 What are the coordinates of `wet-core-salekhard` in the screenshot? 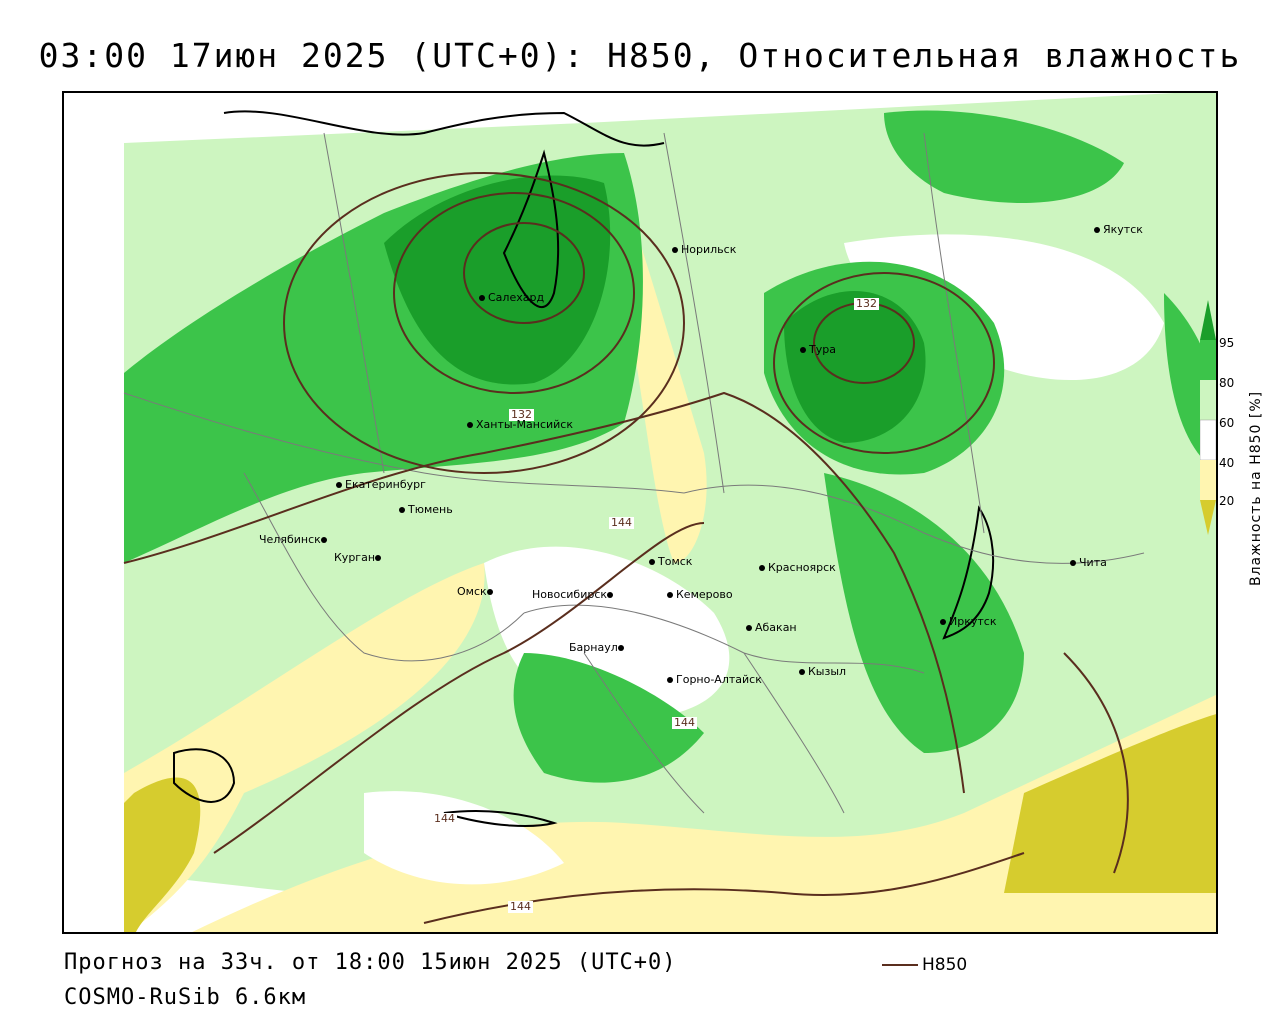 It's located at (497, 280).